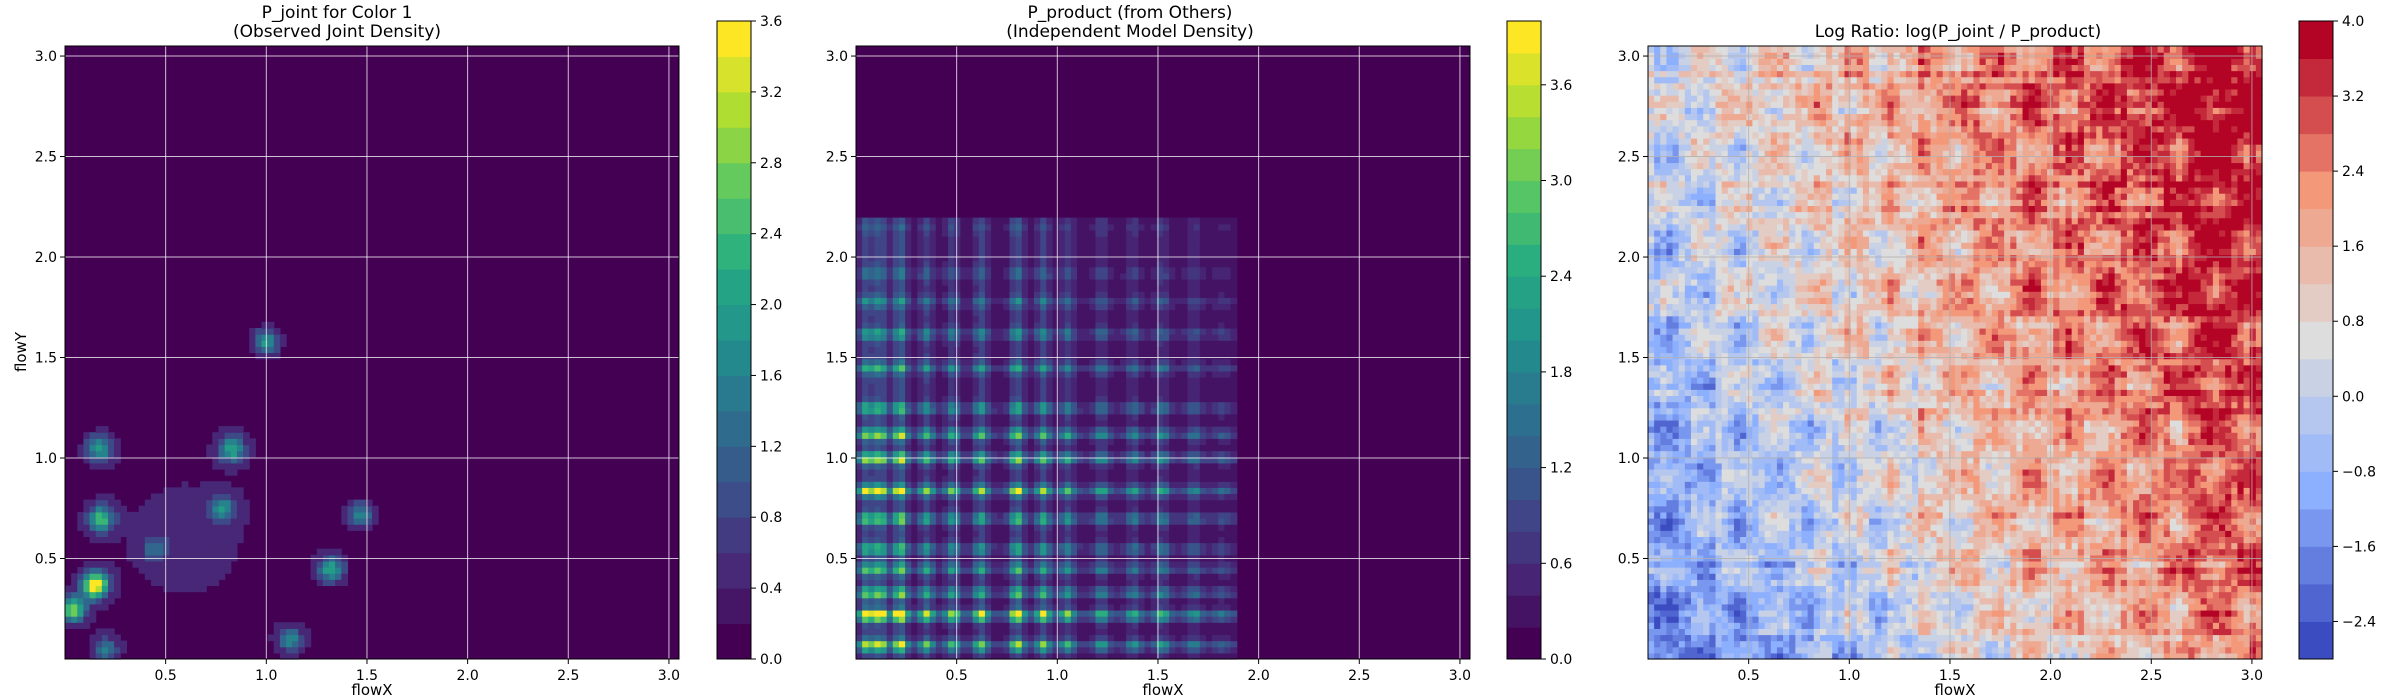 The image size is (2400, 700). What do you see at coordinates (46, 158) in the screenshot?
I see `y-tick-label: 2.5` at bounding box center [46, 158].